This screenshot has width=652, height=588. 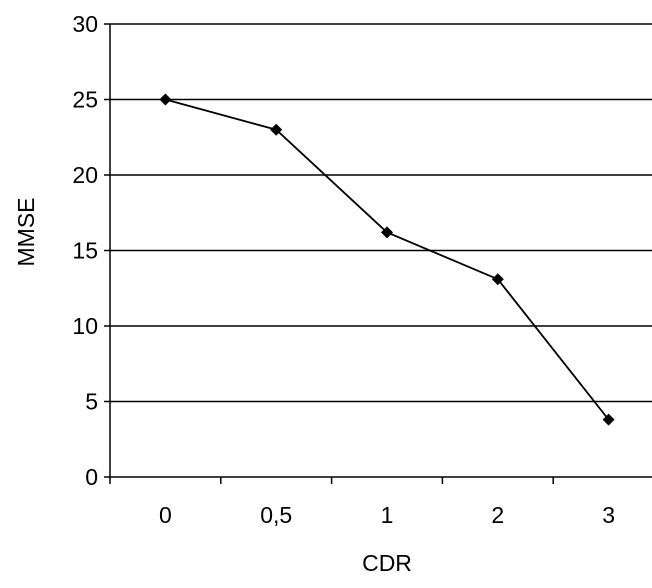 What do you see at coordinates (387, 563) in the screenshot?
I see `x-axis-title: CDR` at bounding box center [387, 563].